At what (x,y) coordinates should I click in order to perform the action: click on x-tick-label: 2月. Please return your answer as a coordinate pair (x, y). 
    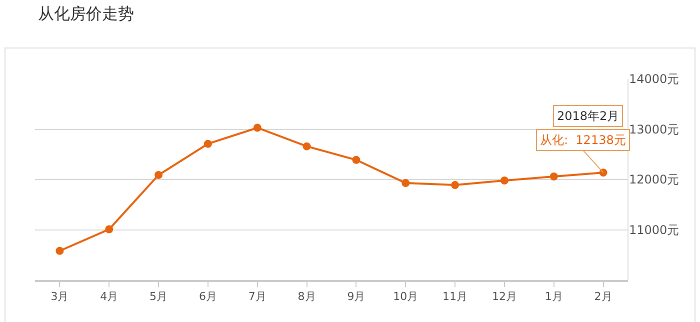
    Looking at the image, I should click on (603, 297).